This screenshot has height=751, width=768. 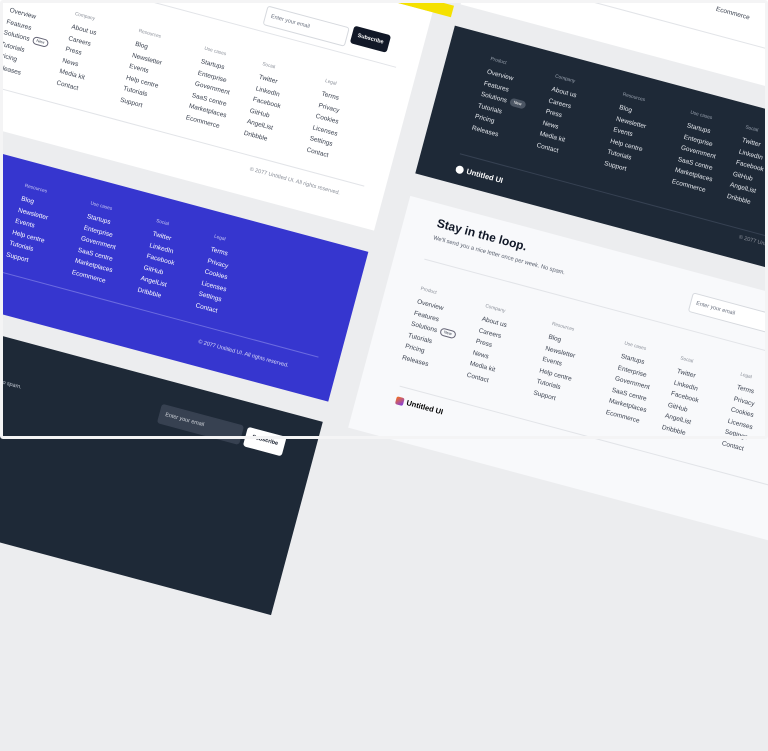 What do you see at coordinates (583, 445) in the screenshot?
I see `divider` at bounding box center [583, 445].